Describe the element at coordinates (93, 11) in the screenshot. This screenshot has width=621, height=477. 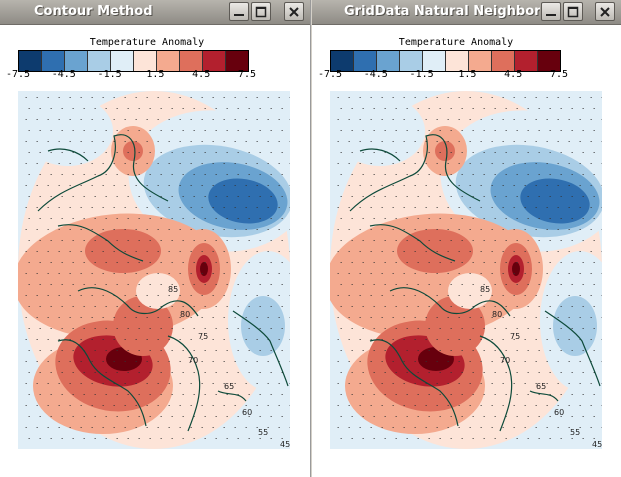
I see `window-title: Contour Method` at that location.